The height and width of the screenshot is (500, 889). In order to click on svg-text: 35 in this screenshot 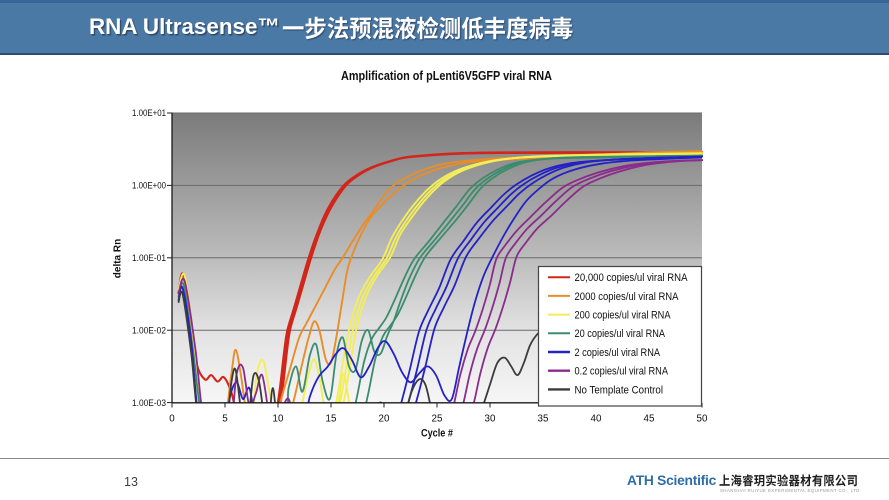, I will do `click(543, 419)`.